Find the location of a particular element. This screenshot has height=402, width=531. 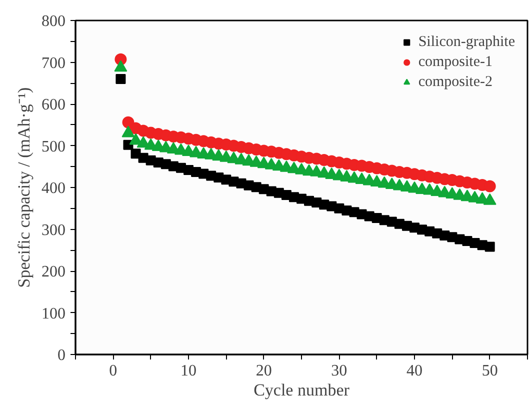

x-tick-label: 0 is located at coordinates (113, 371).